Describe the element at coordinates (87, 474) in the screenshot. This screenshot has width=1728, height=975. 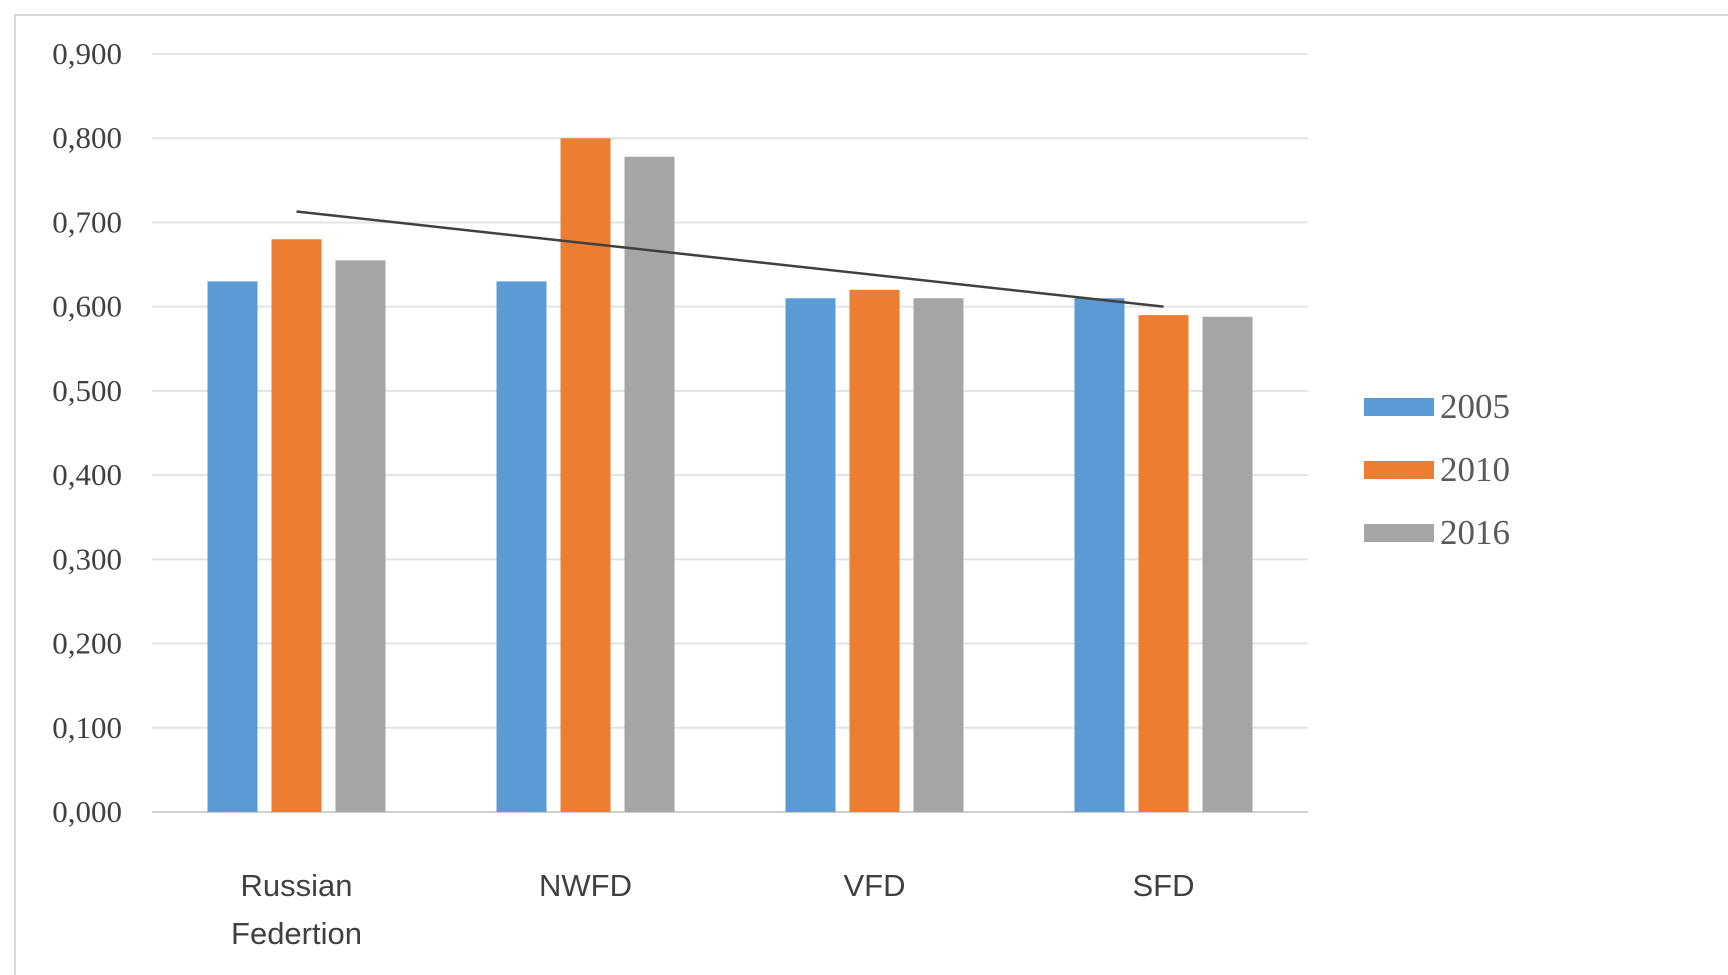
I see `y-tick-label: 0,400` at that location.